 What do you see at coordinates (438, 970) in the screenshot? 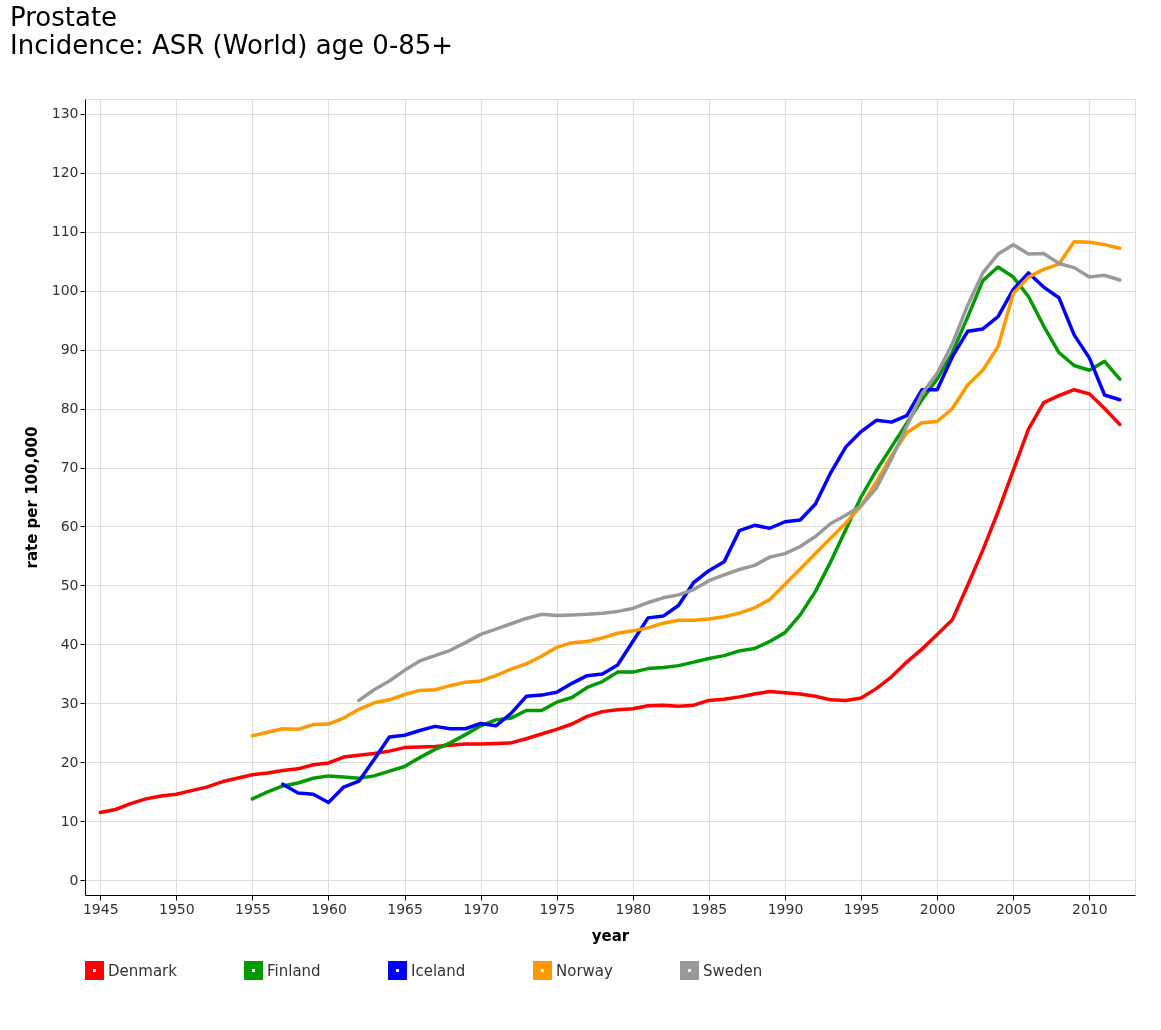
I see `legend-label: Iceland` at bounding box center [438, 970].